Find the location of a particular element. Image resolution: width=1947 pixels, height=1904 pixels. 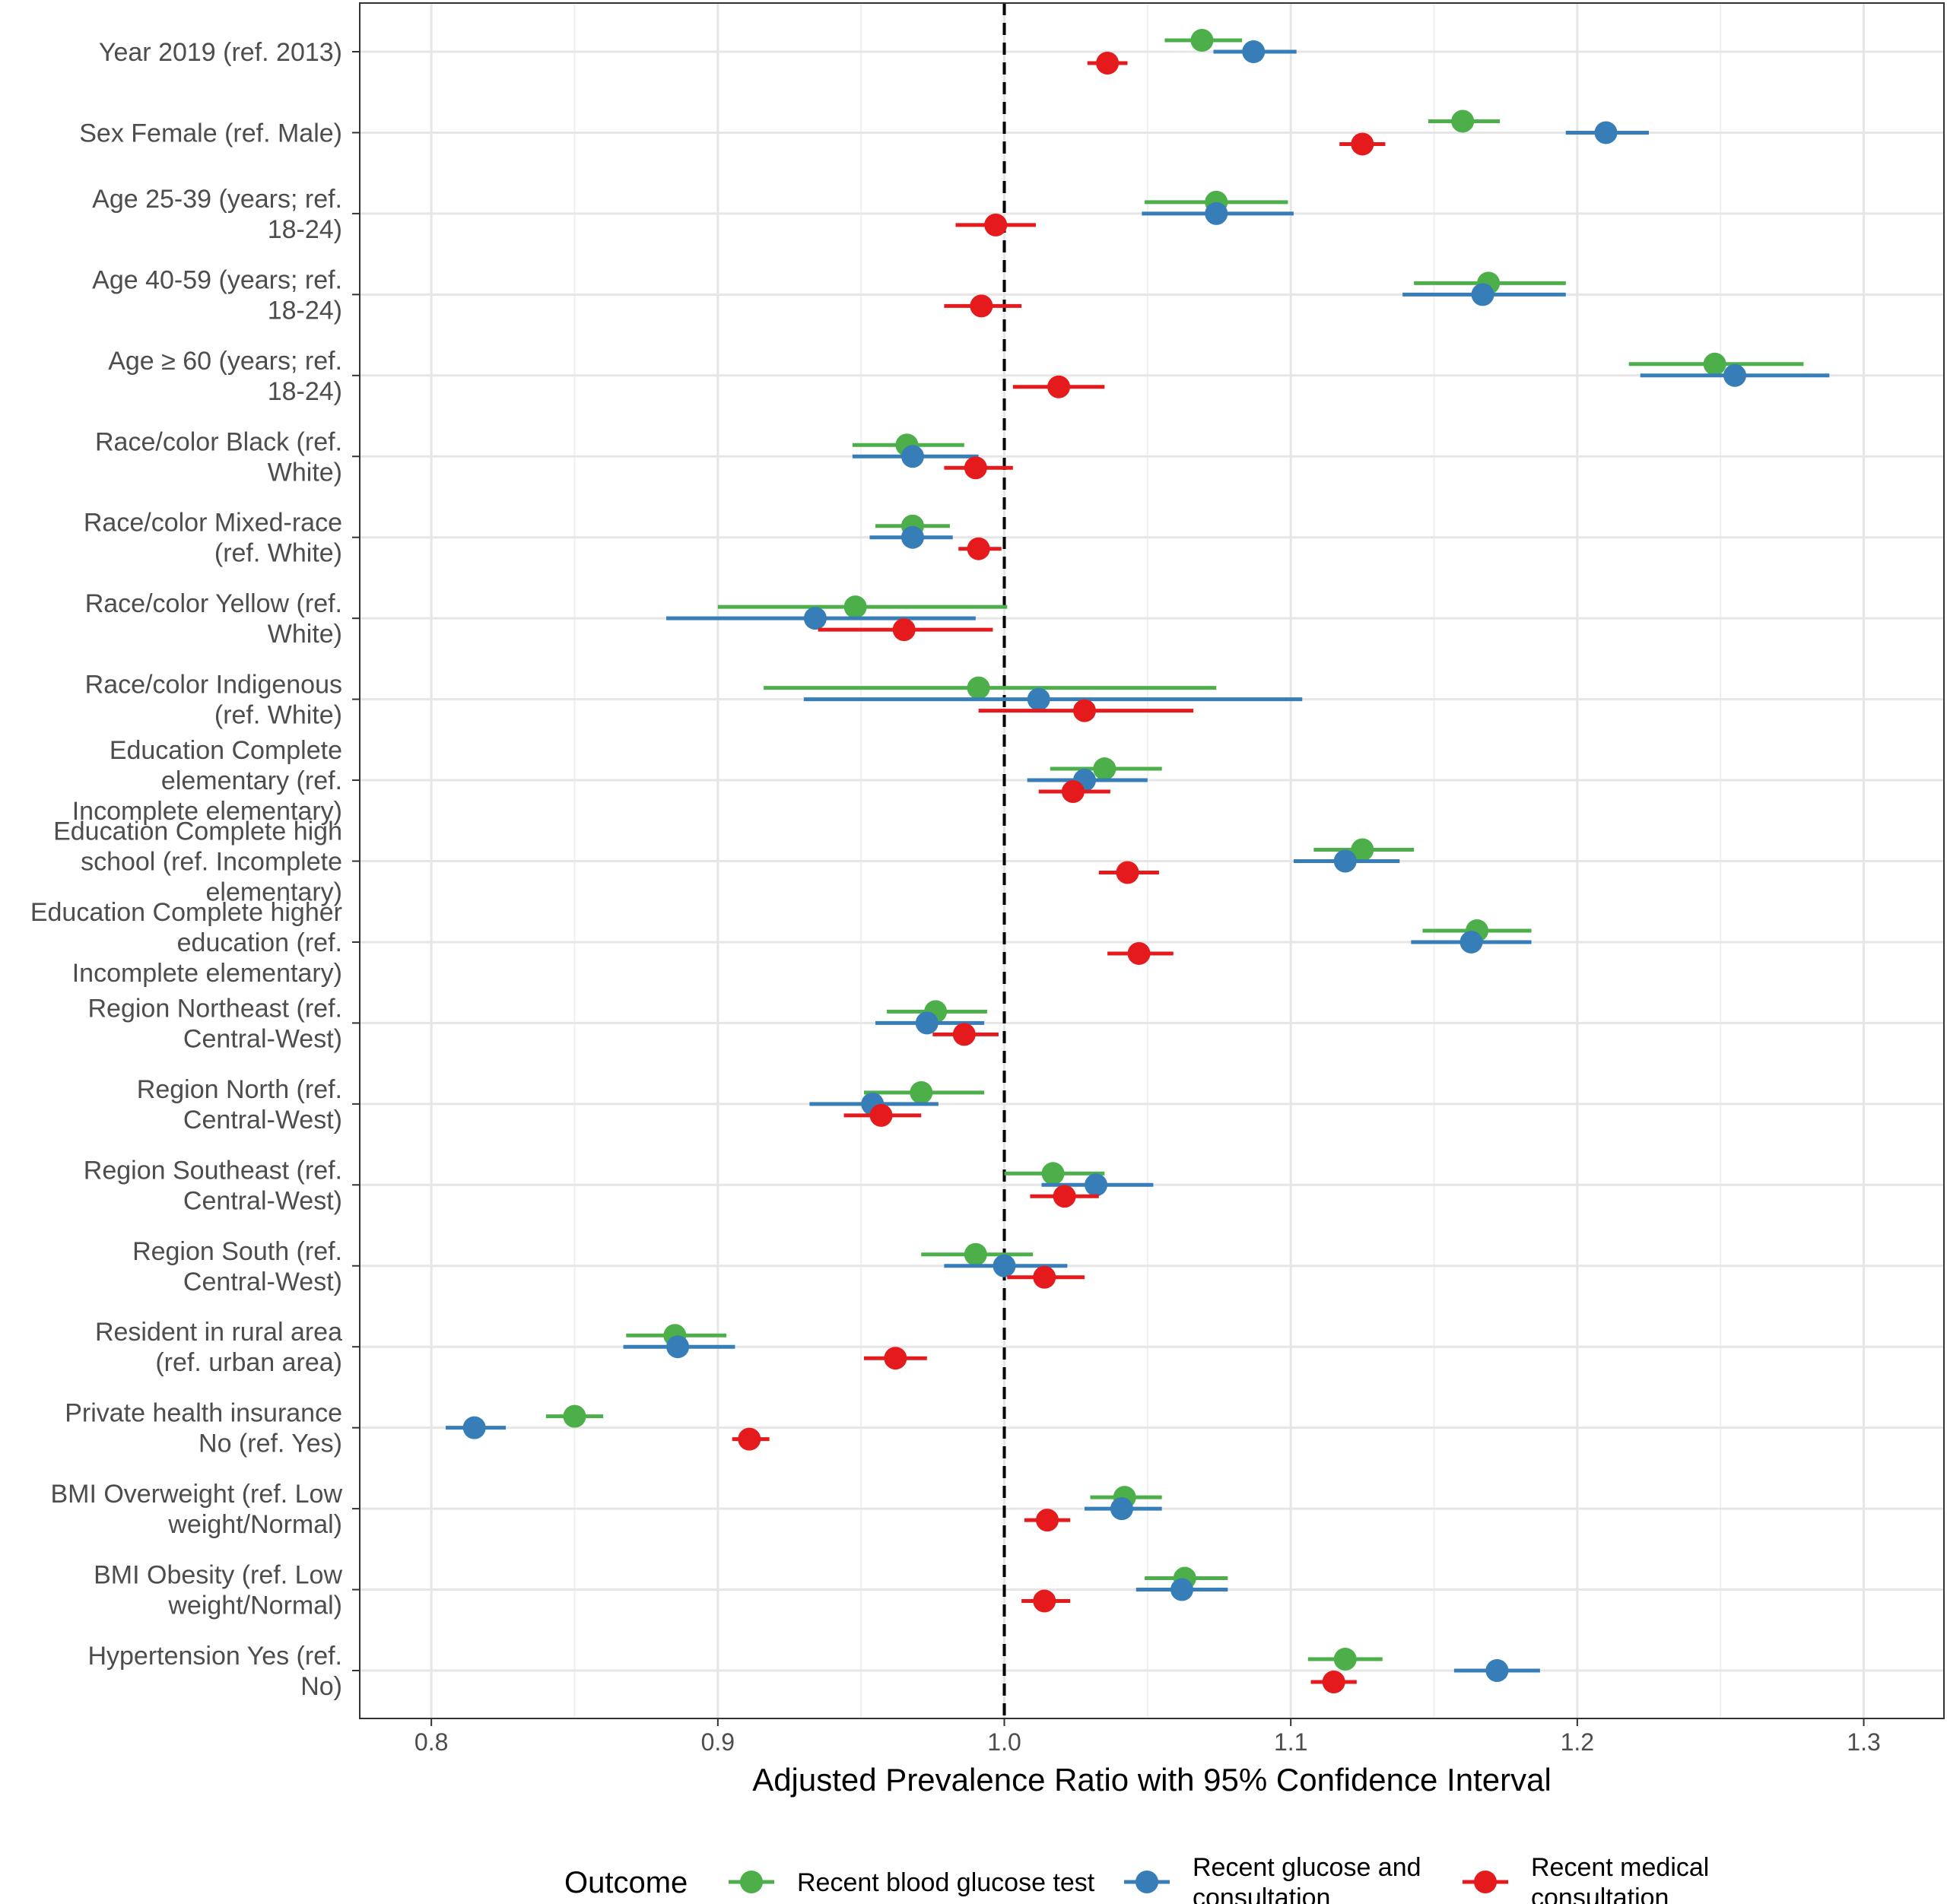

y-tick-label: Race/color Yellow (ref. is located at coordinates (213, 603).